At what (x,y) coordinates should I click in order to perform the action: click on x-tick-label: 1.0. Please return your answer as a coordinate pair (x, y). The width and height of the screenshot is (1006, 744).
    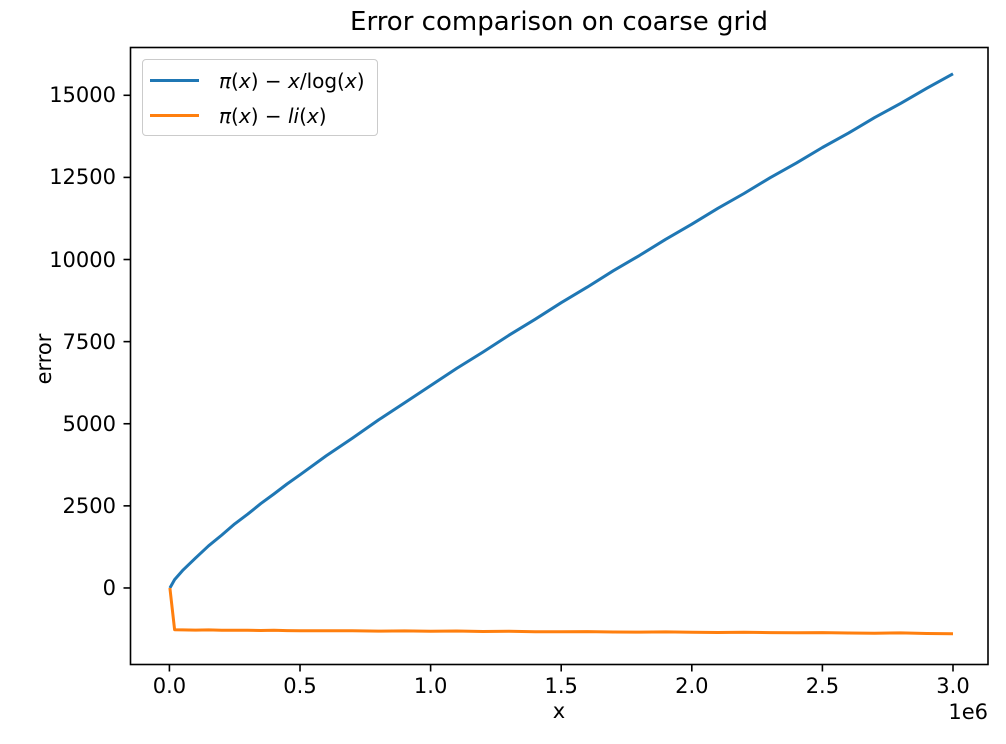
    Looking at the image, I should click on (430, 686).